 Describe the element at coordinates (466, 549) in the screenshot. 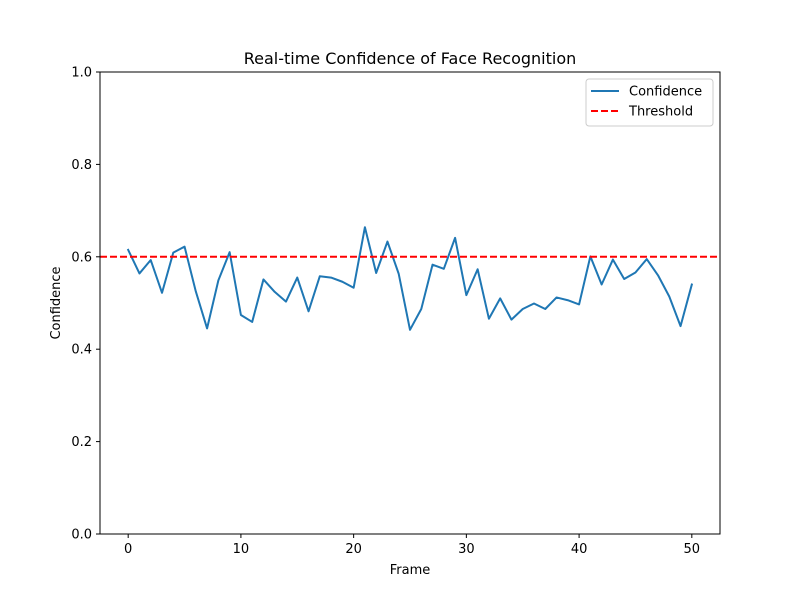

I see `x-tick-label: 30` at that location.